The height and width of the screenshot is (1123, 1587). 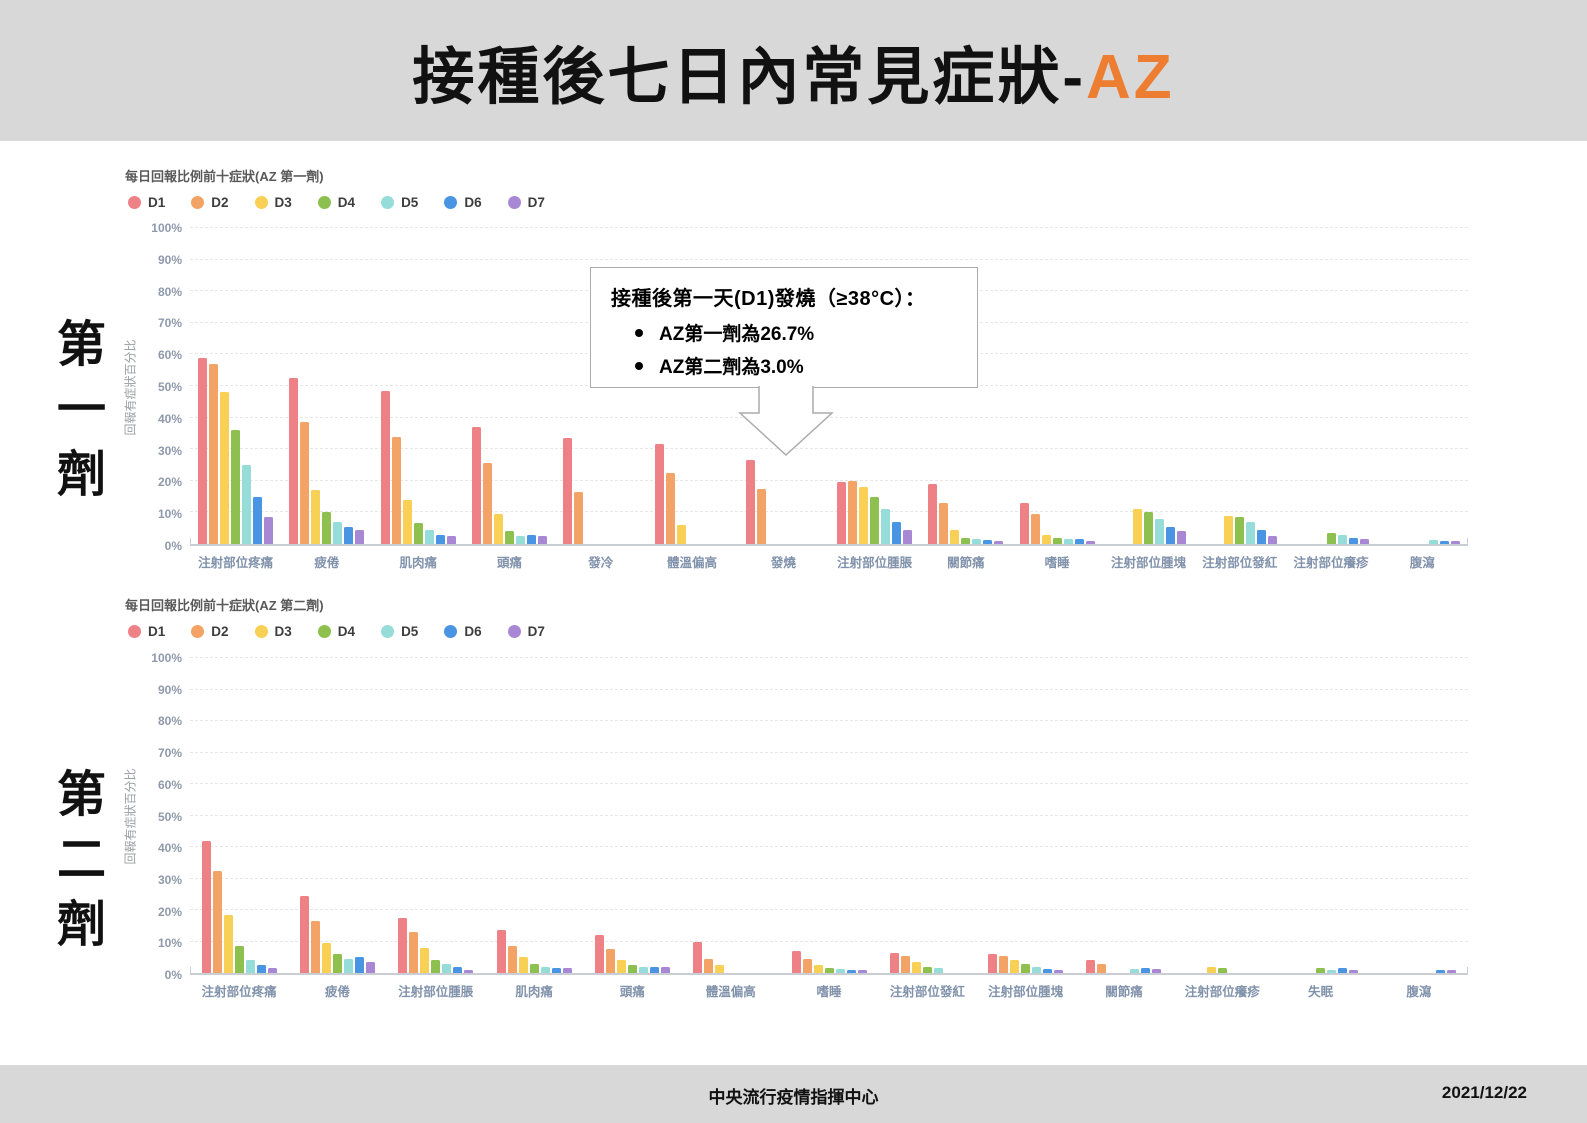 What do you see at coordinates (1079, 541) in the screenshot?
I see `bar-D6-嗜睡` at bounding box center [1079, 541].